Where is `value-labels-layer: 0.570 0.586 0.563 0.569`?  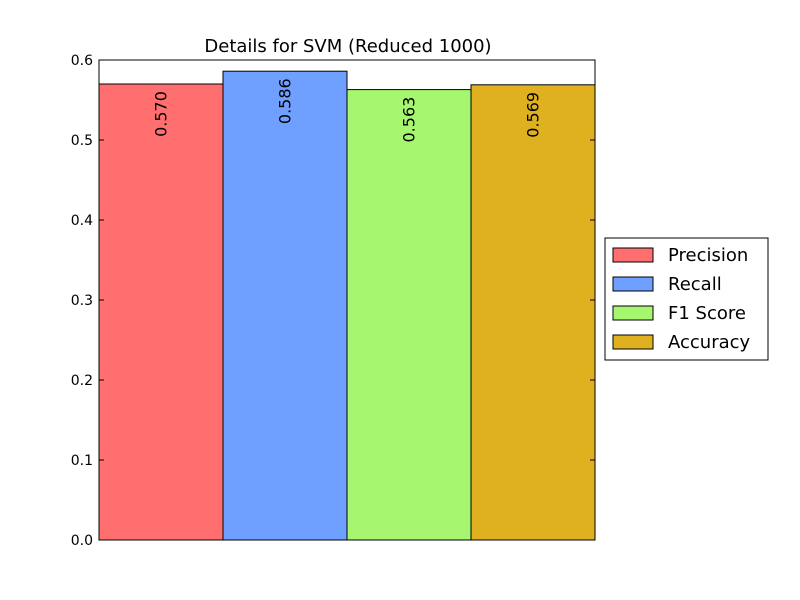
value-labels-layer: 0.570 0.586 0.563 0.569 is located at coordinates (347, 110).